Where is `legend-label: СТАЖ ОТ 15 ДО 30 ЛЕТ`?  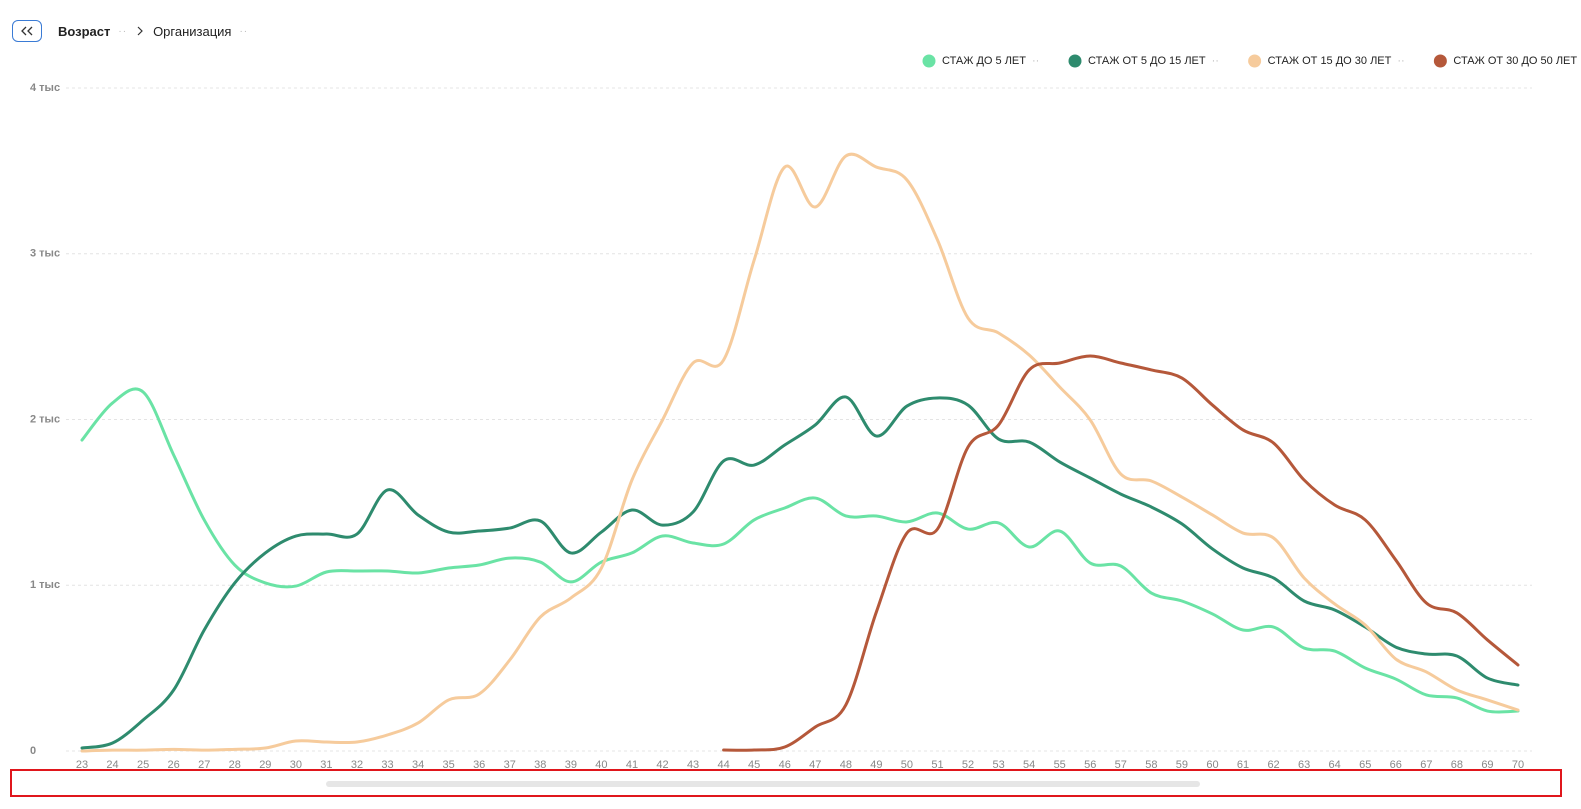 legend-label: СТАЖ ОТ 15 ДО 30 ЛЕТ is located at coordinates (1330, 61).